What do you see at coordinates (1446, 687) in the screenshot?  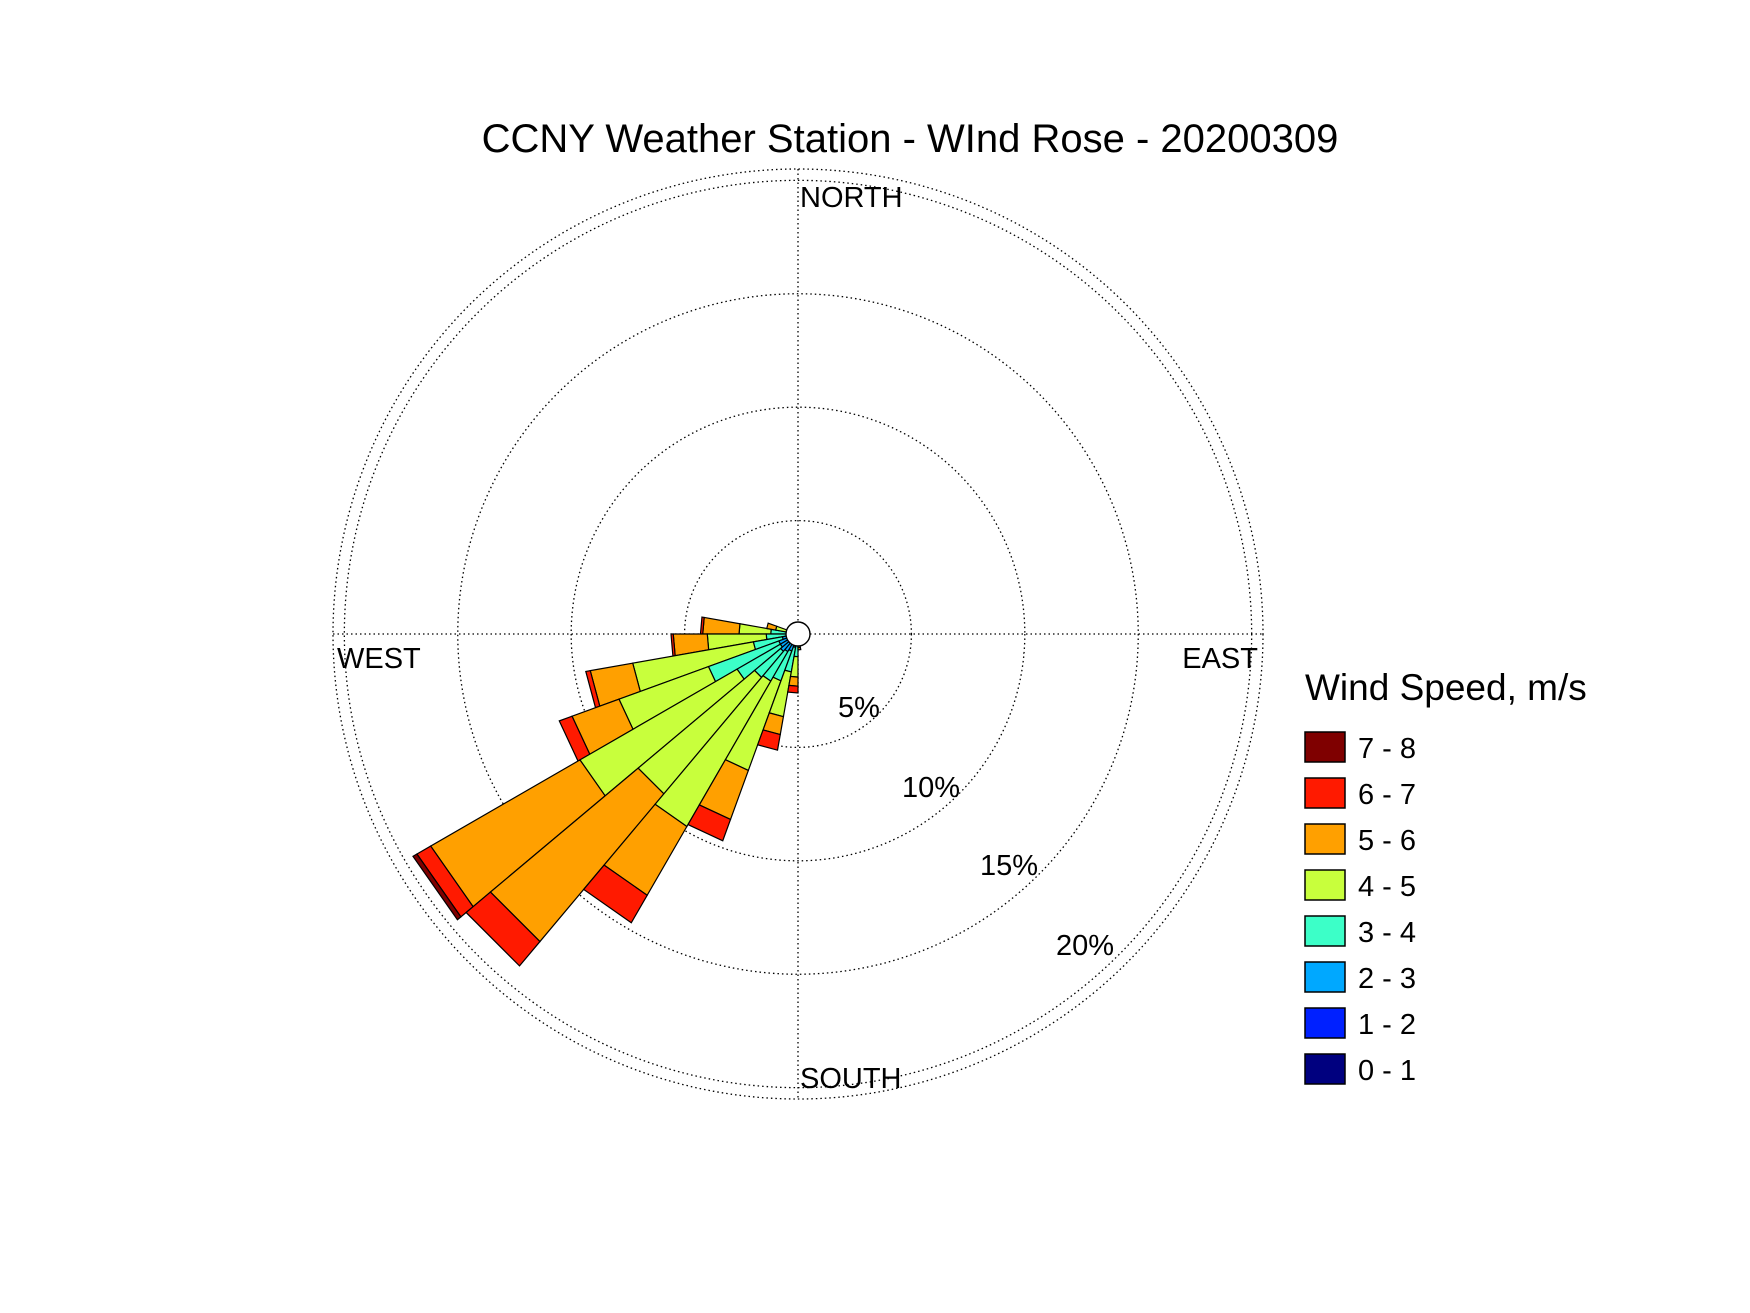 I see `legend-title: Wind Speed, m/s` at bounding box center [1446, 687].